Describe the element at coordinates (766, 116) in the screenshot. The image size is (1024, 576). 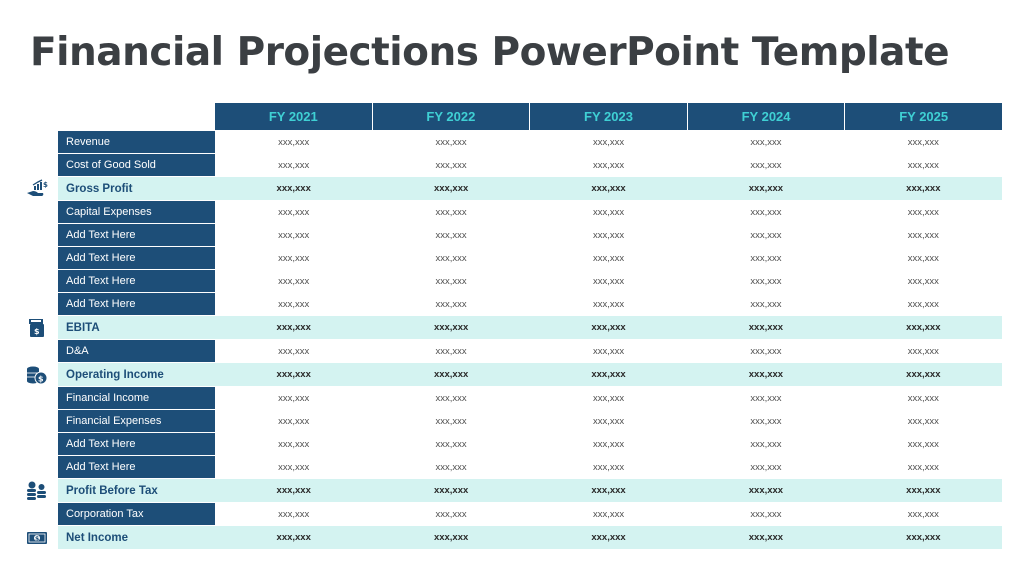
I see `year-header-cell: FY 2024` at that location.